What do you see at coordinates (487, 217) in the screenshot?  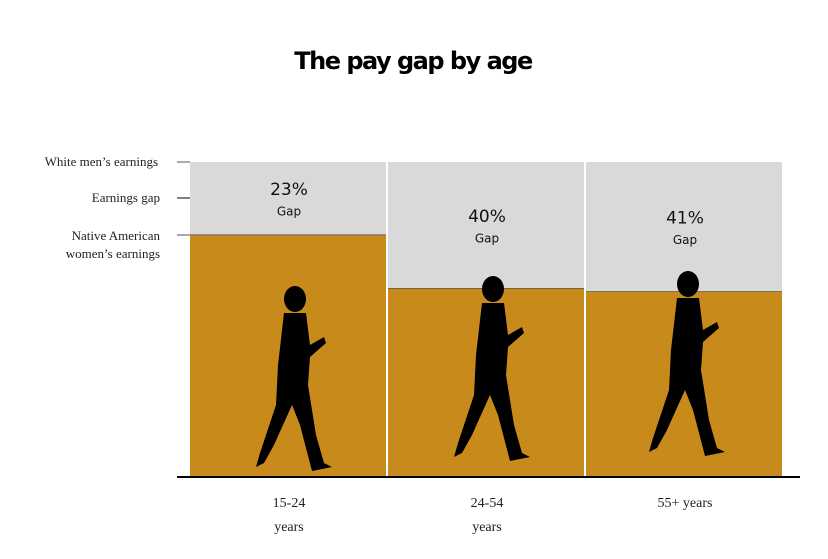 I see `data-label: 40%` at bounding box center [487, 217].